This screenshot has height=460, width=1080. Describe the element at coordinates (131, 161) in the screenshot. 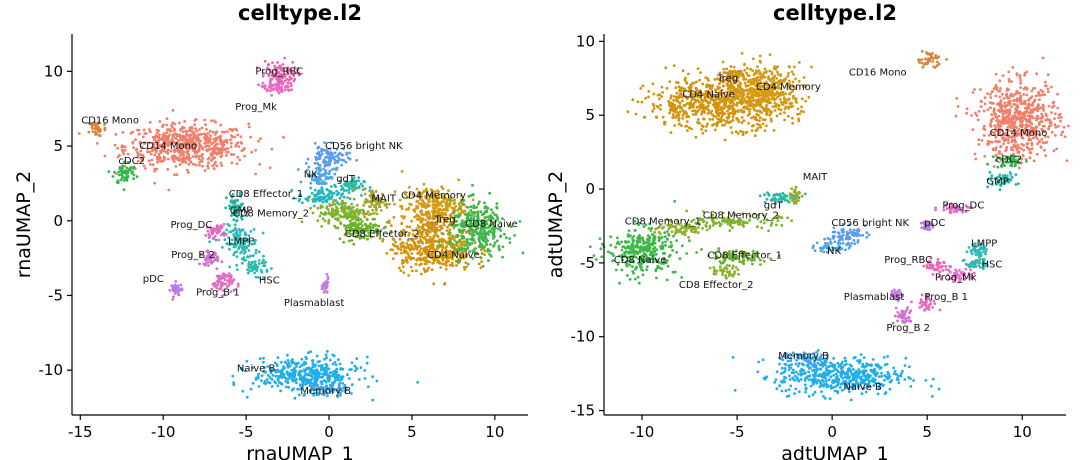

I see `cluster-label: cDC2` at that location.